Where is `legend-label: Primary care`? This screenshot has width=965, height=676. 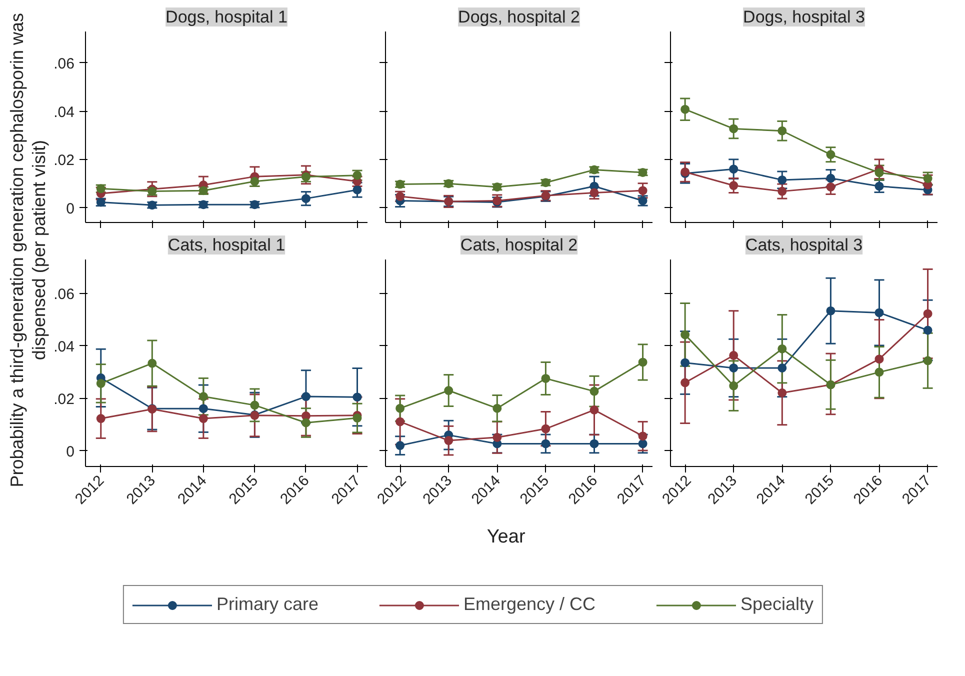
legend-label: Primary care is located at coordinates (267, 604).